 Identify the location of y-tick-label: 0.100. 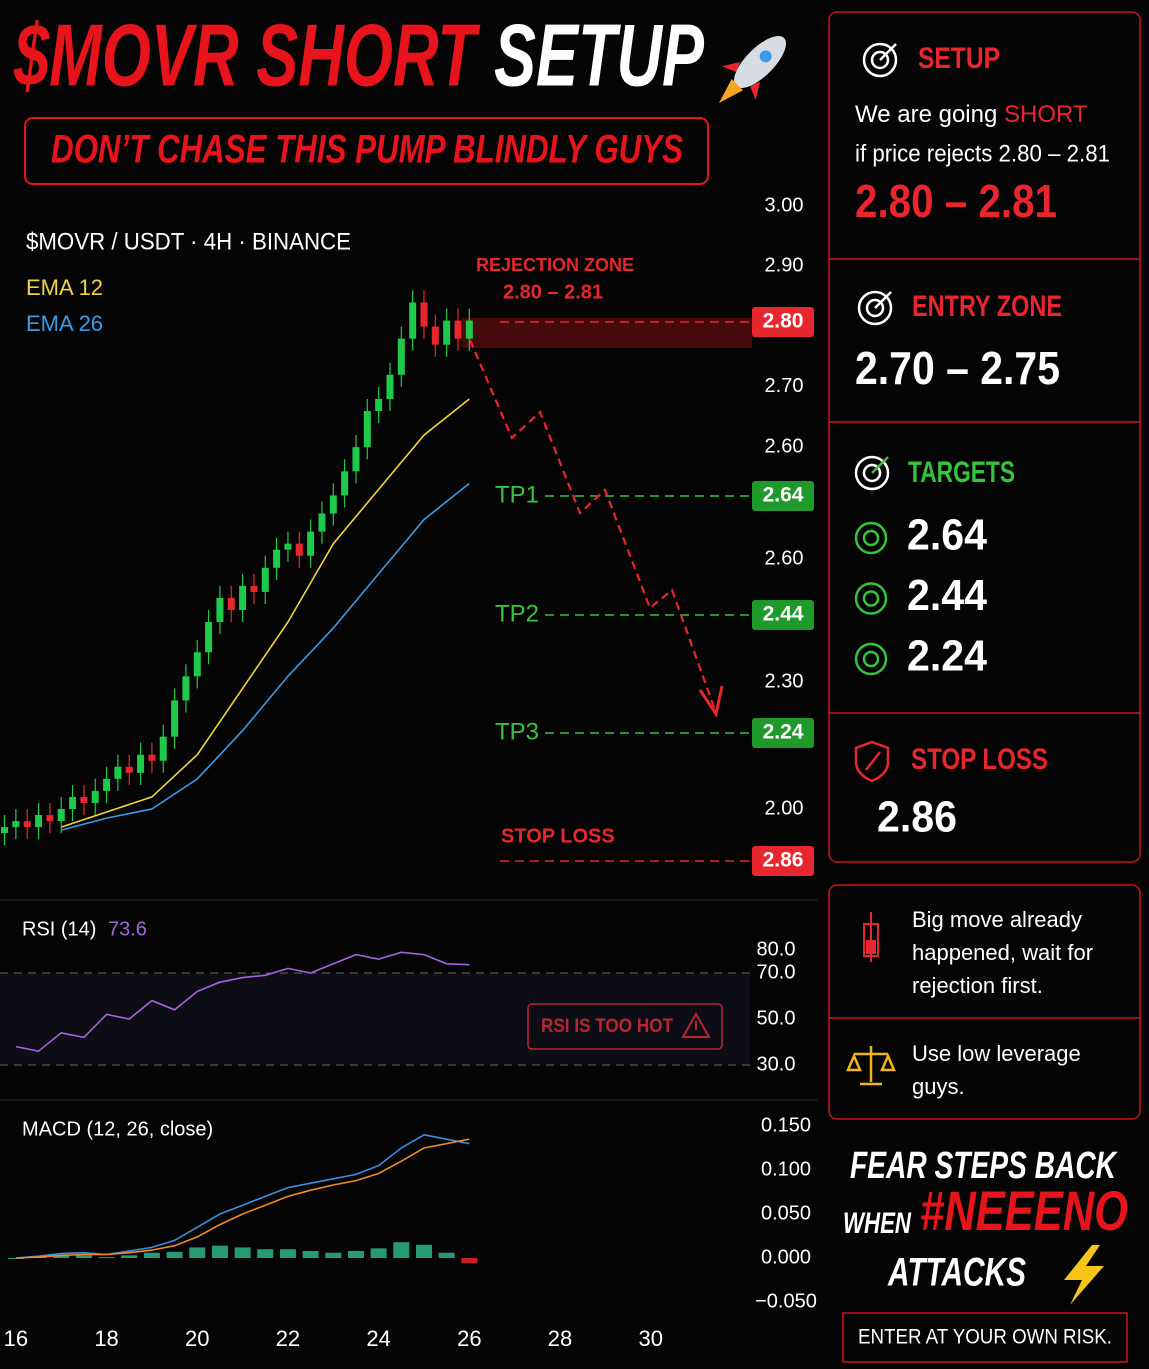
(786, 1169).